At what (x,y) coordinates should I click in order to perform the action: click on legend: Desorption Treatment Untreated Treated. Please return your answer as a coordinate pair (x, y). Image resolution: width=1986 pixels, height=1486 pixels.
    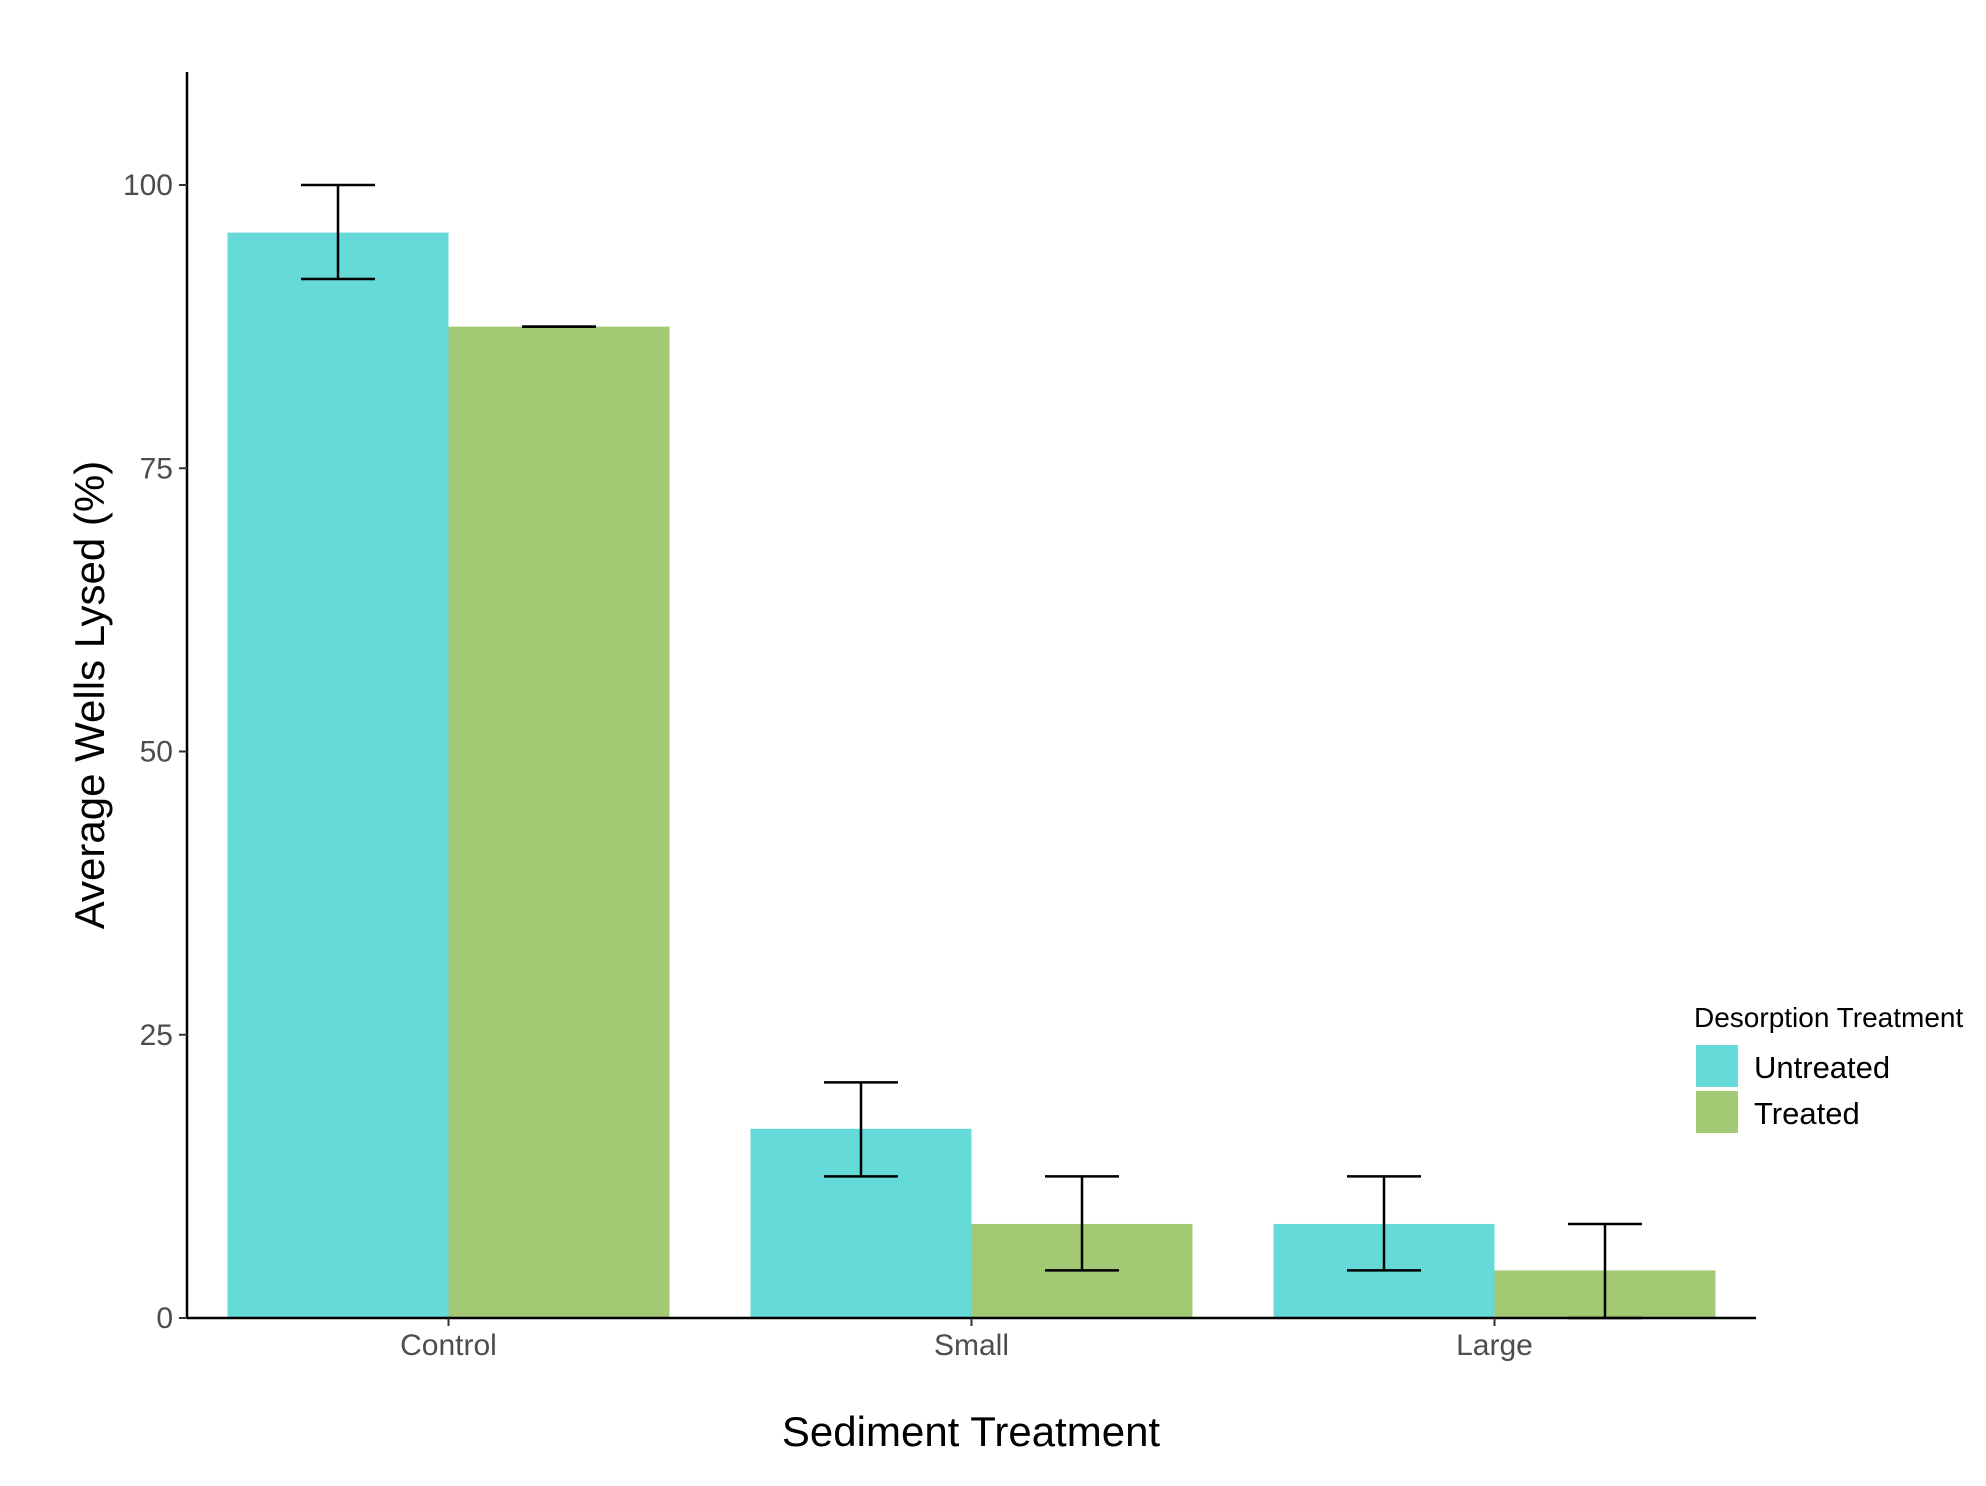
    Looking at the image, I should click on (1828, 1067).